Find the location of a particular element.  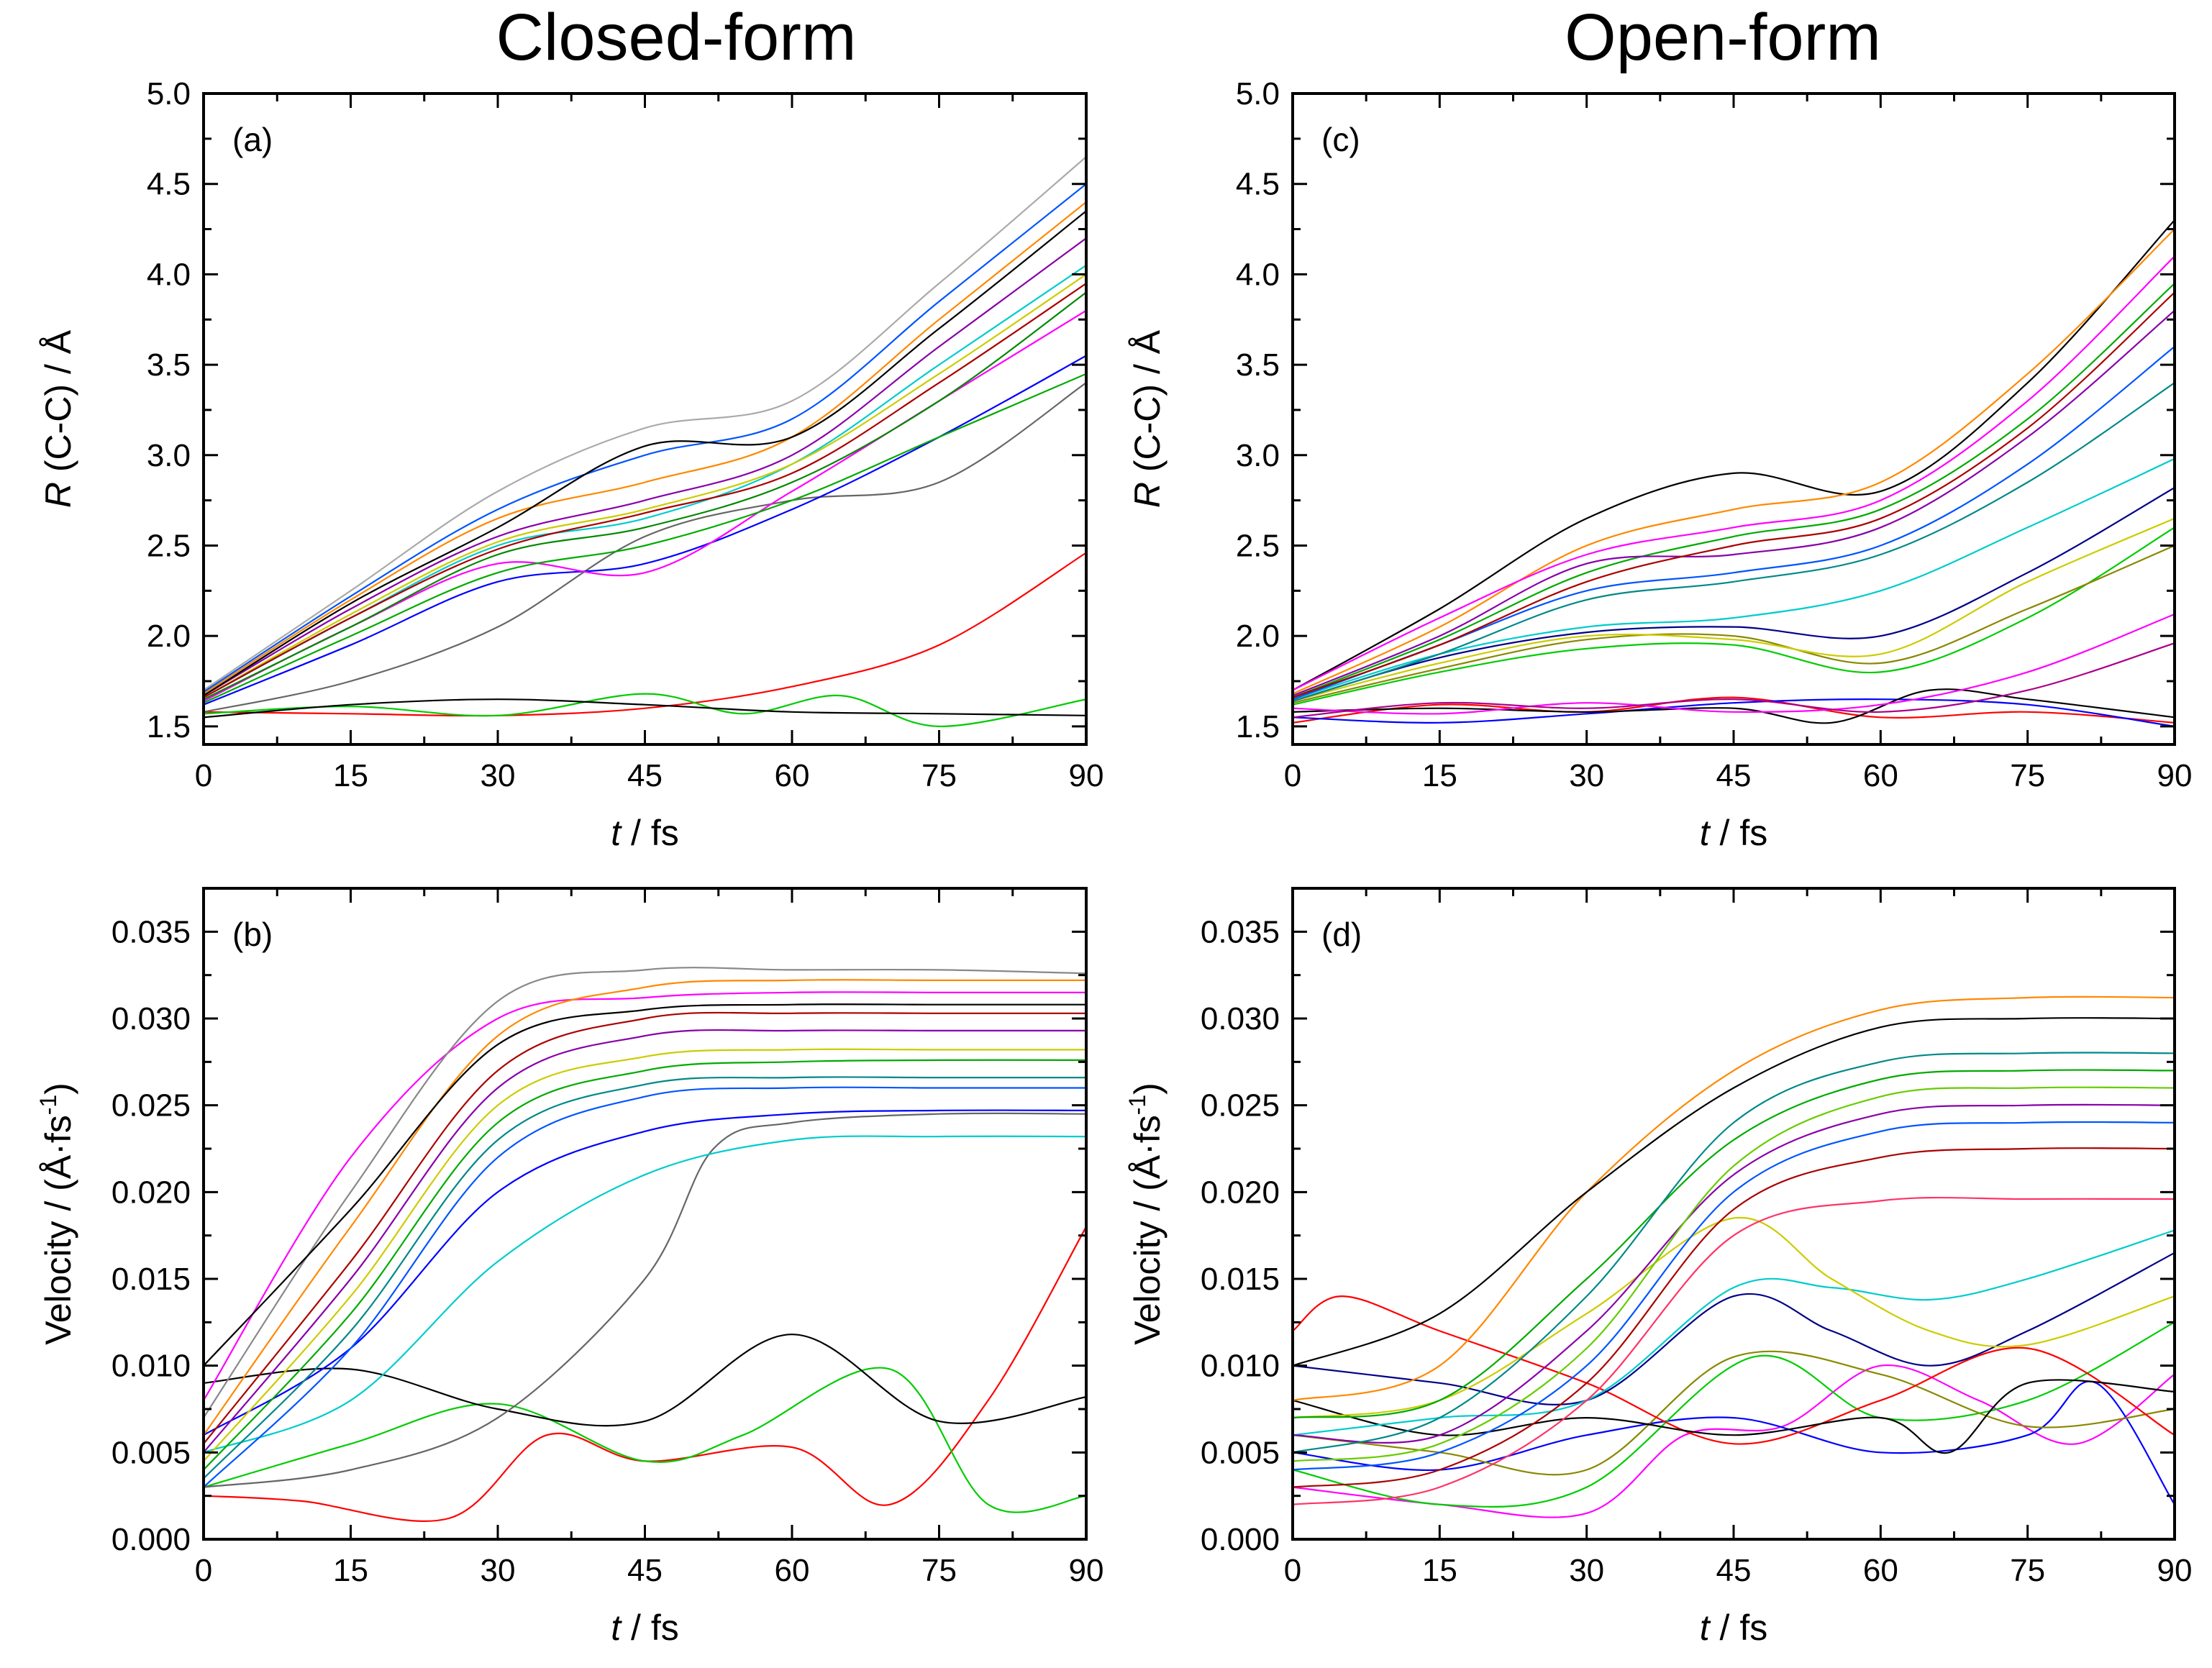

panel-b-y-tick-label: 0.010 is located at coordinates (151, 1366).